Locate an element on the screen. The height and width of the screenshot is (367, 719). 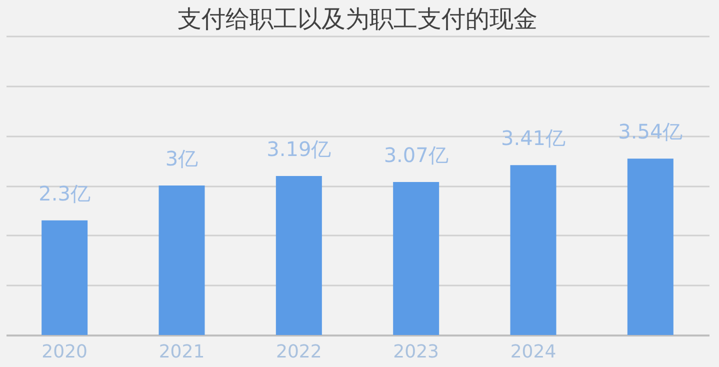
data-label: 3.19亿 is located at coordinates (299, 149).